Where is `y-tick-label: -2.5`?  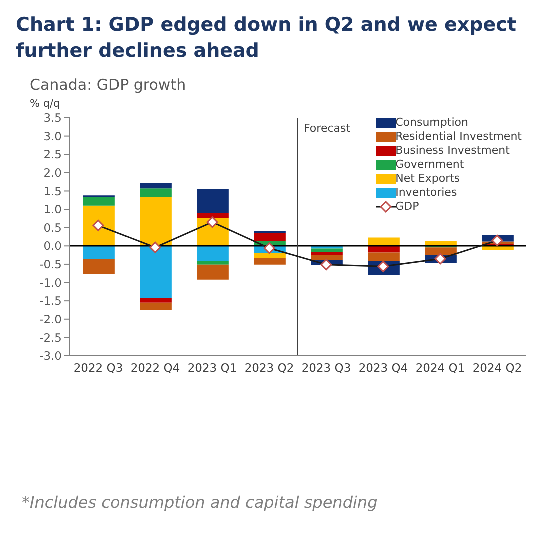 y-tick-label: -2.5 is located at coordinates (51, 337).